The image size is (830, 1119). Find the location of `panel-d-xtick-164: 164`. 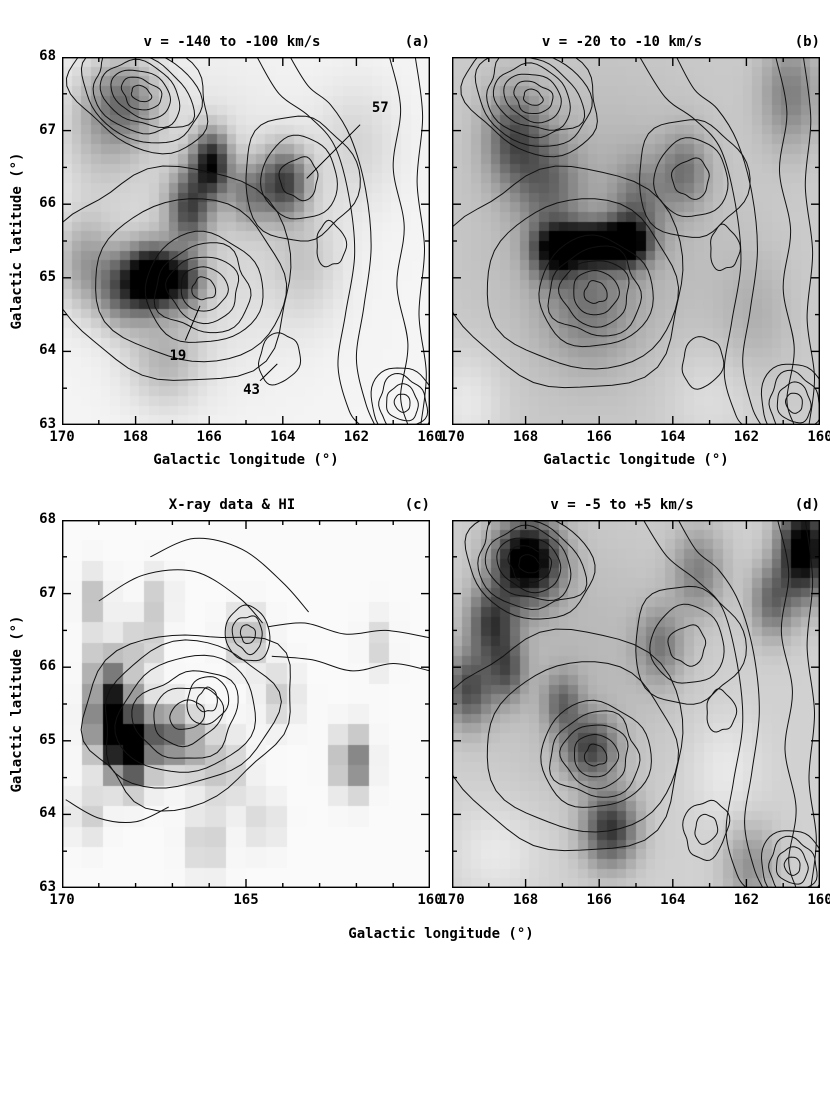

panel-d-xtick-164: 164 is located at coordinates (673, 900).